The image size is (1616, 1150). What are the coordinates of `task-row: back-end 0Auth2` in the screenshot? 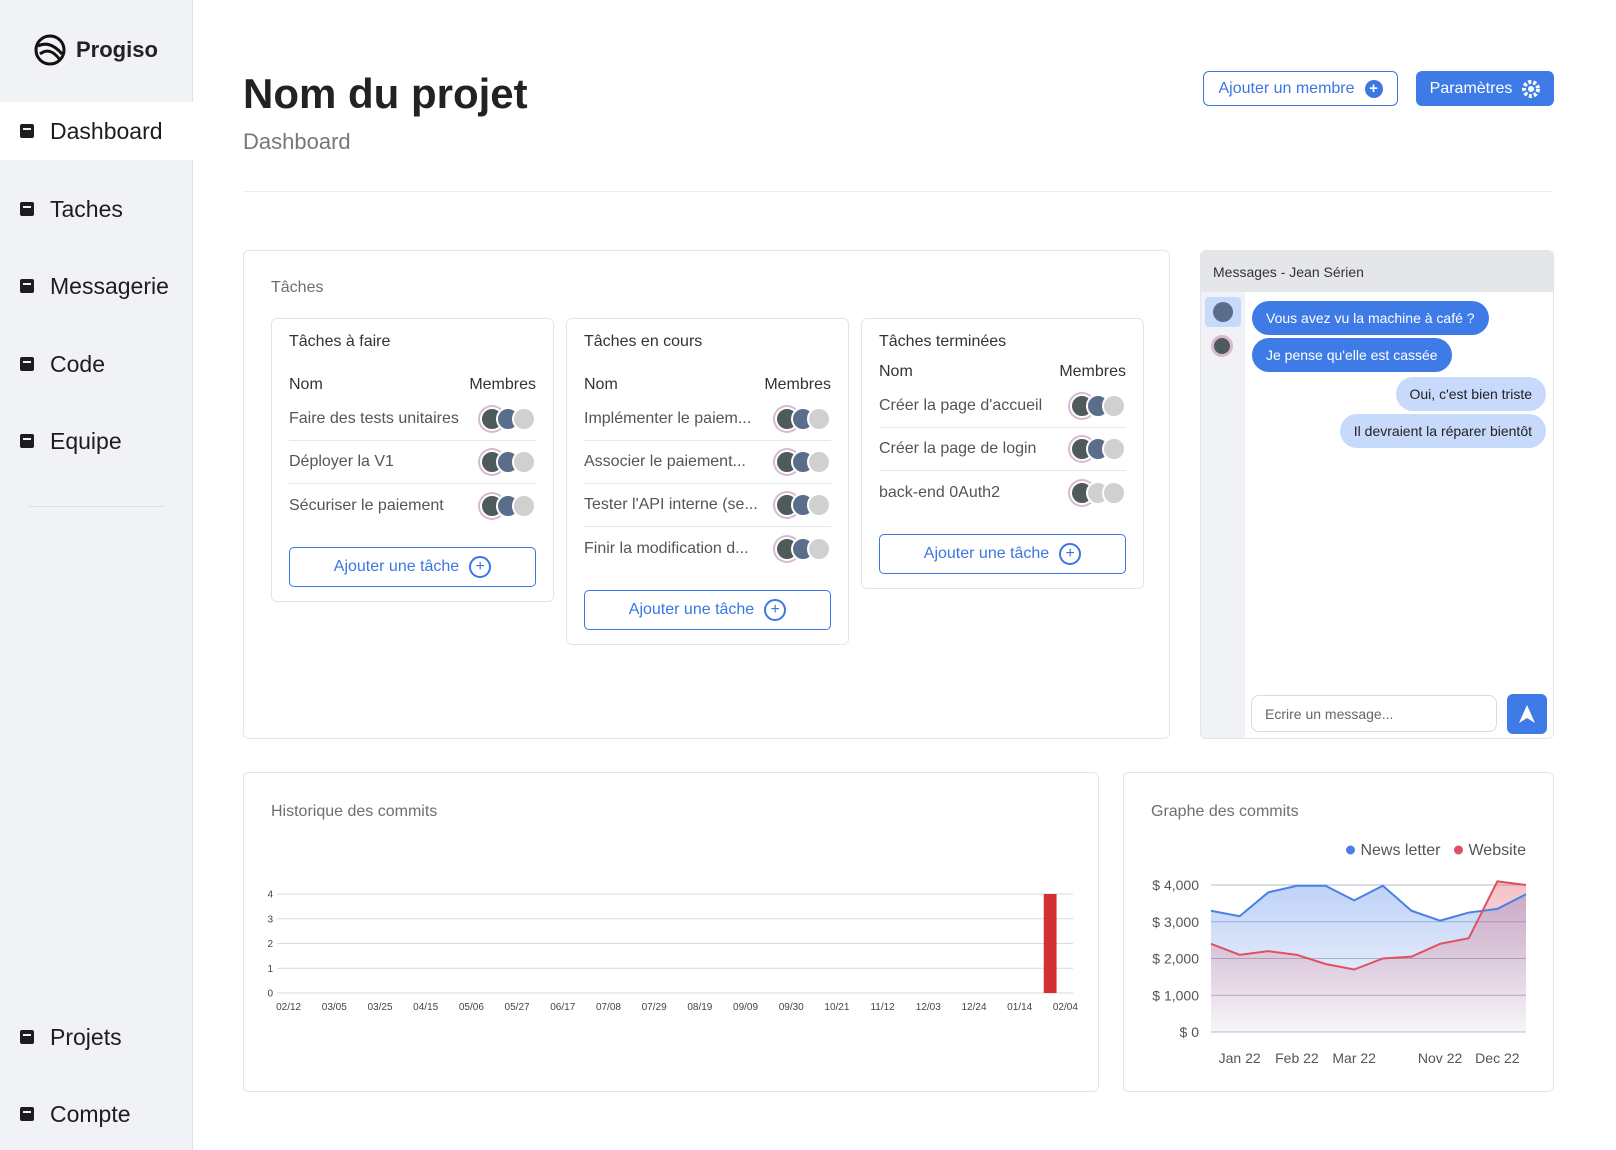 It's located at (1002, 492).